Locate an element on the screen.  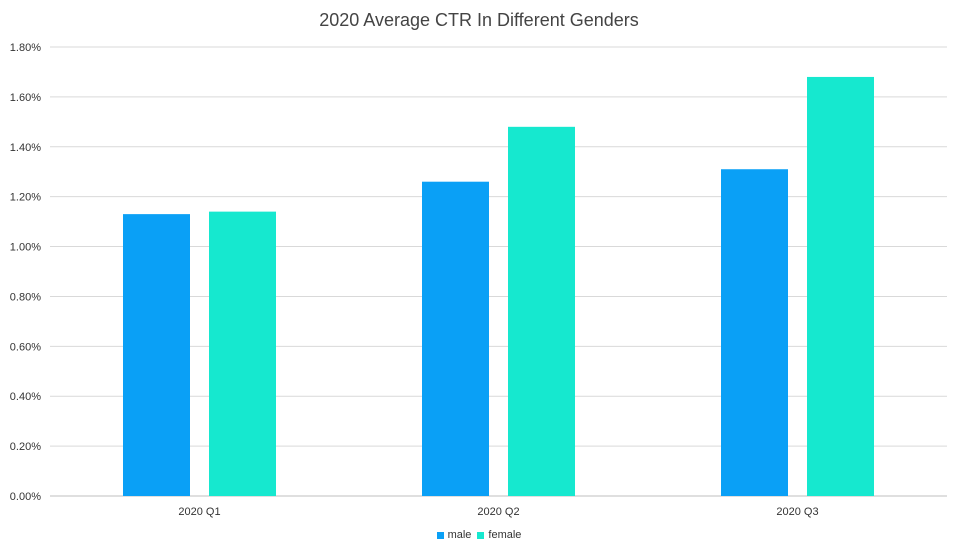
y-tick-label: 0.60% is located at coordinates (25, 347).